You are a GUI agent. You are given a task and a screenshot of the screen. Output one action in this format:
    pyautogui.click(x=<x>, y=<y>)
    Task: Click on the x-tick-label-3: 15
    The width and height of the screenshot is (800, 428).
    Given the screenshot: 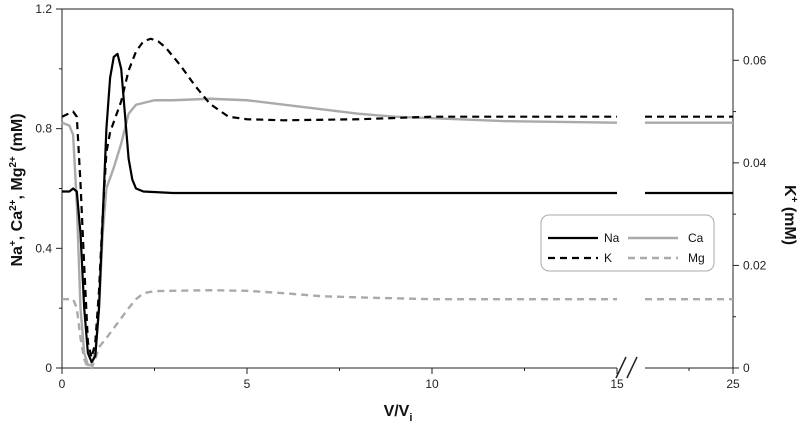 What is the action you would take?
    pyautogui.click(x=617, y=384)
    